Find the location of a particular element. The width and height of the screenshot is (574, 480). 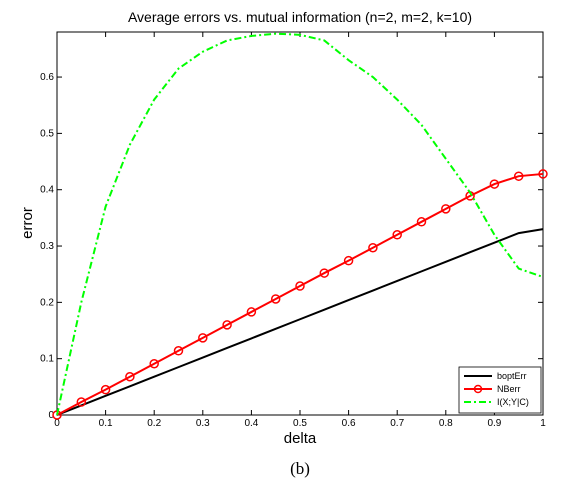

x-tick-label: 0.8 is located at coordinates (446, 423).